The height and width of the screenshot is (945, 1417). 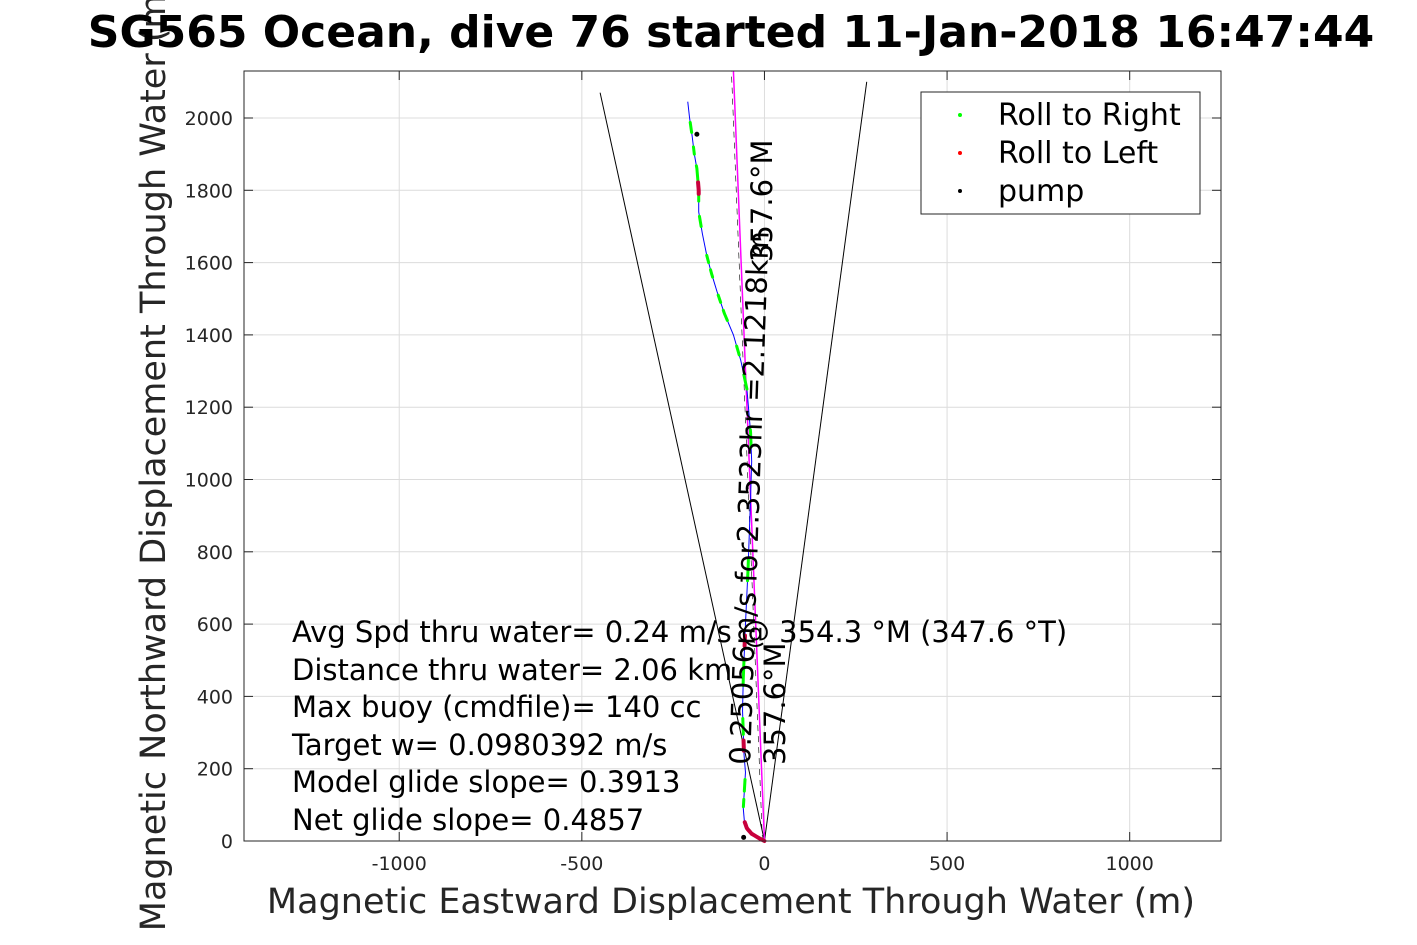 I want to click on y-tick-label: 200, so click(x=215, y=770).